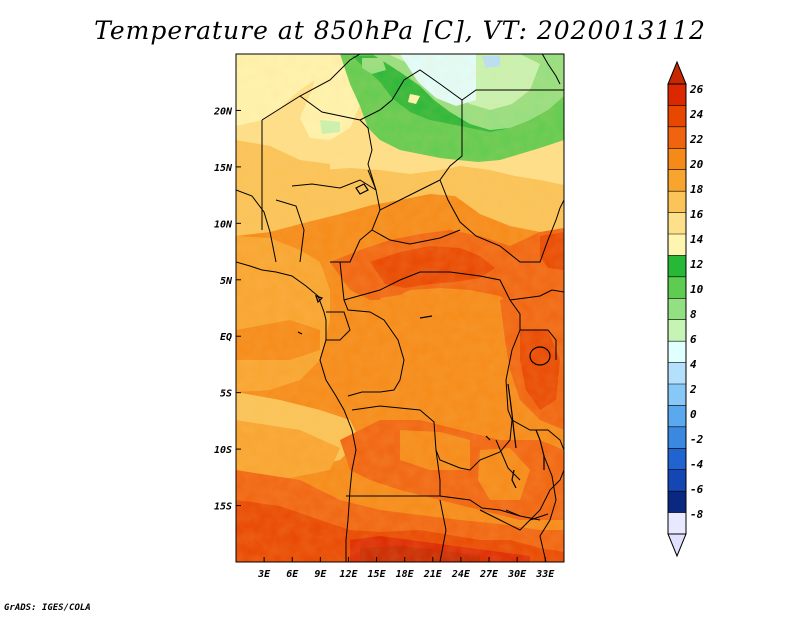 Image resolution: width=800 pixels, height=618 pixels. I want to click on colorbar-label: 6, so click(693, 339).